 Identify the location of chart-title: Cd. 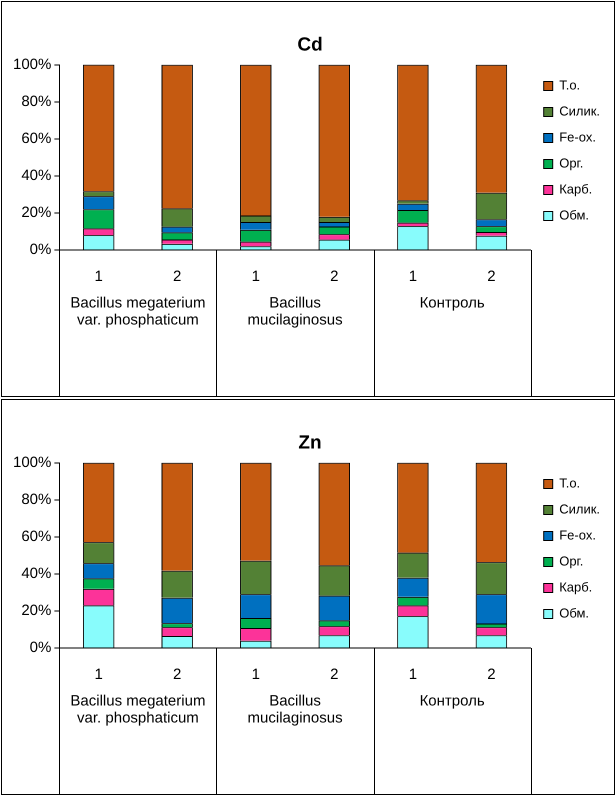
(310, 45).